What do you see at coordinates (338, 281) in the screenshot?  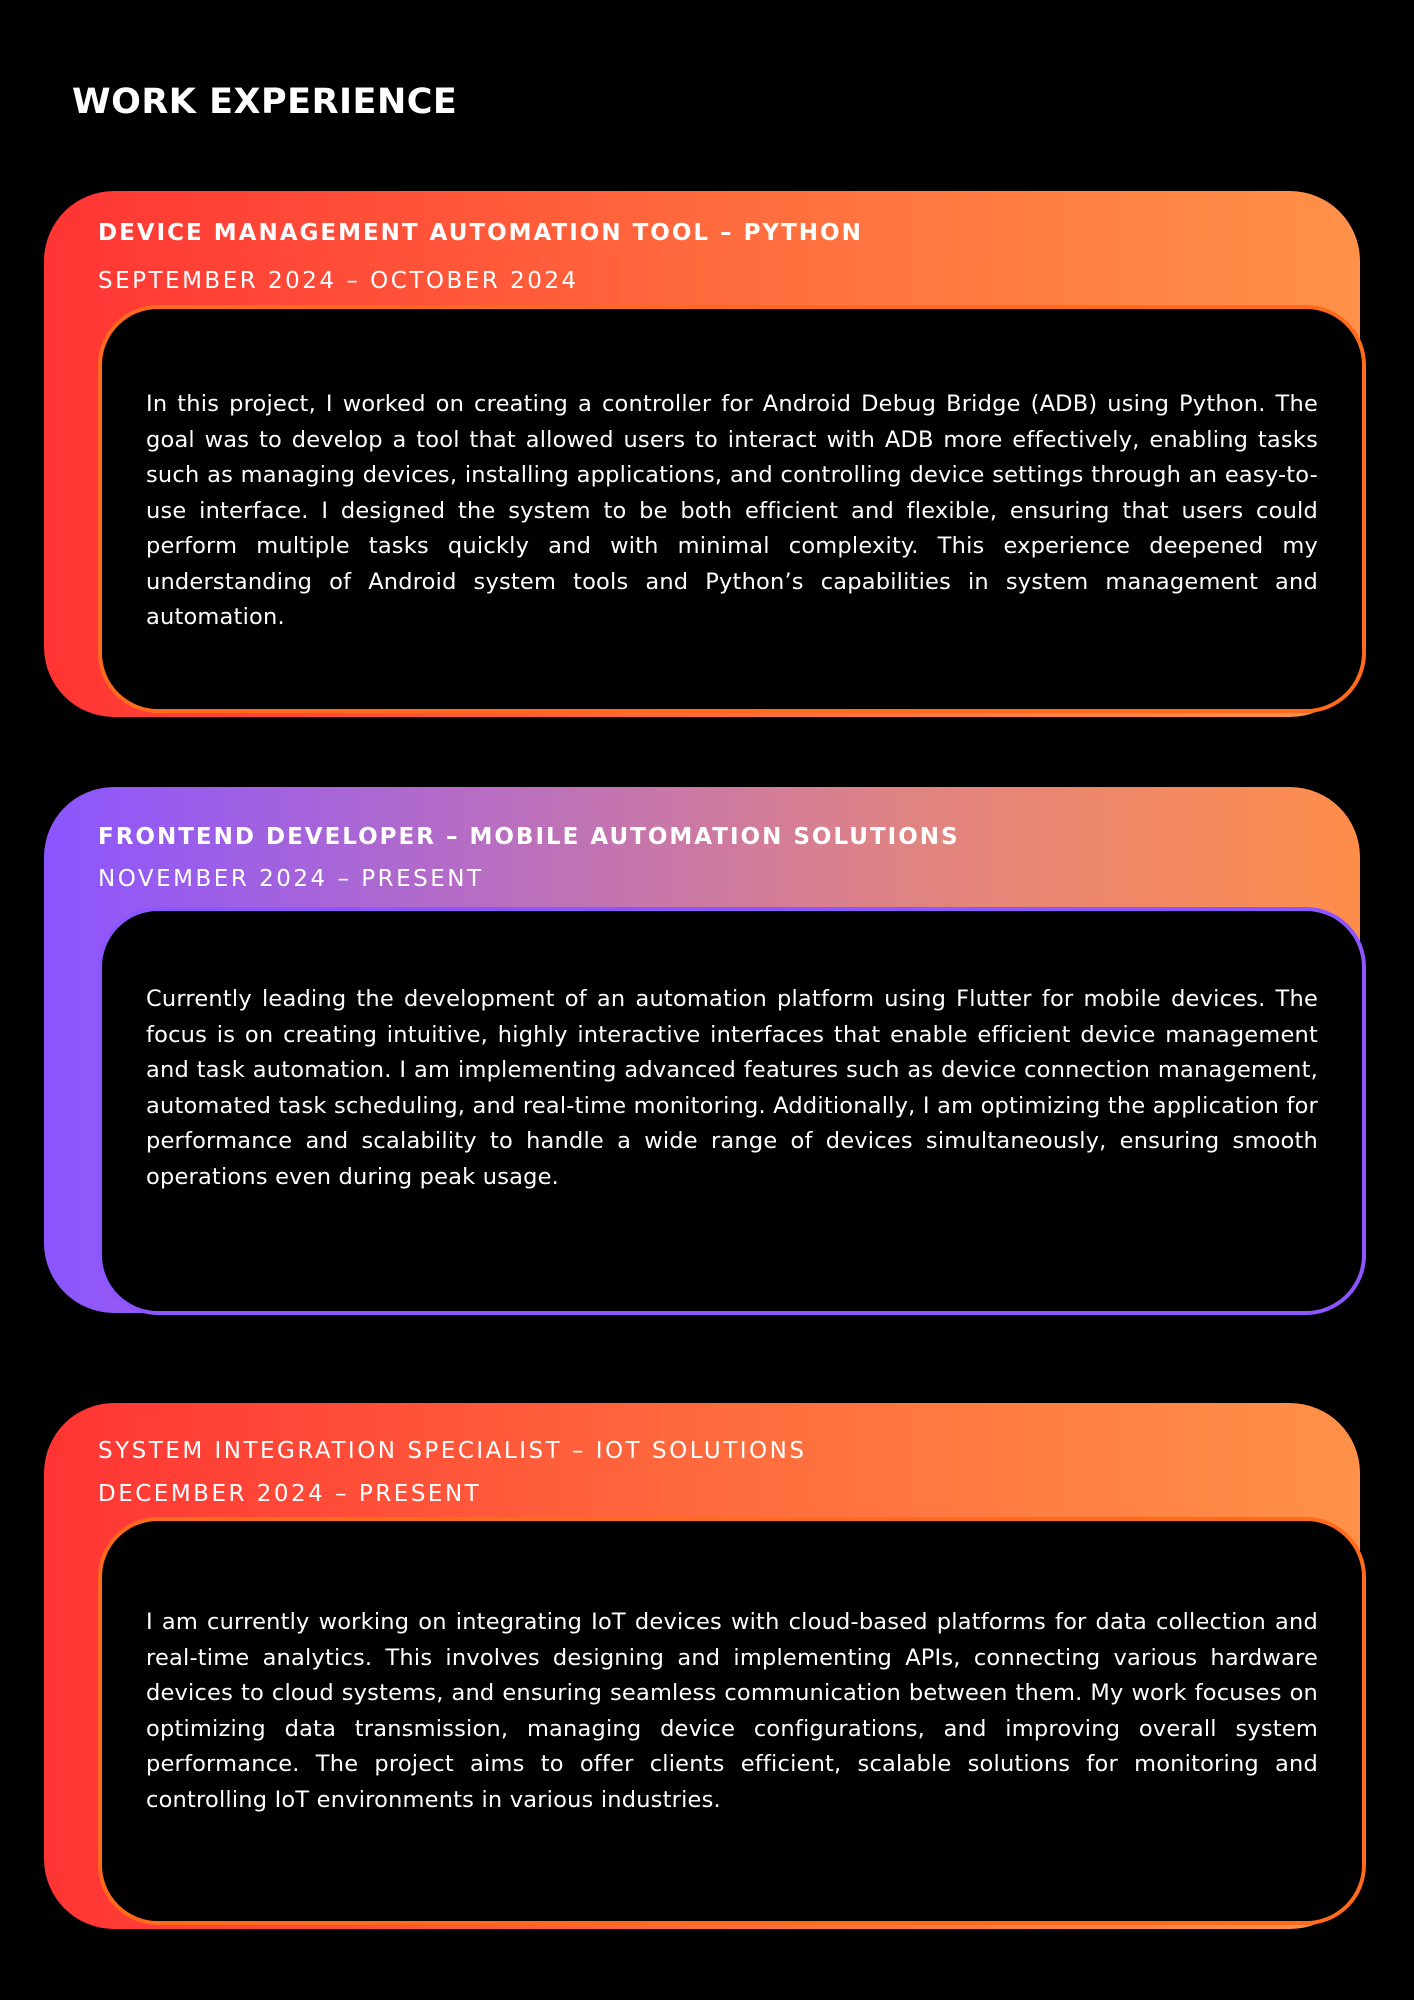 I see `experience-dates: SEPTEMBER 2024 – OCTOBER 2024` at bounding box center [338, 281].